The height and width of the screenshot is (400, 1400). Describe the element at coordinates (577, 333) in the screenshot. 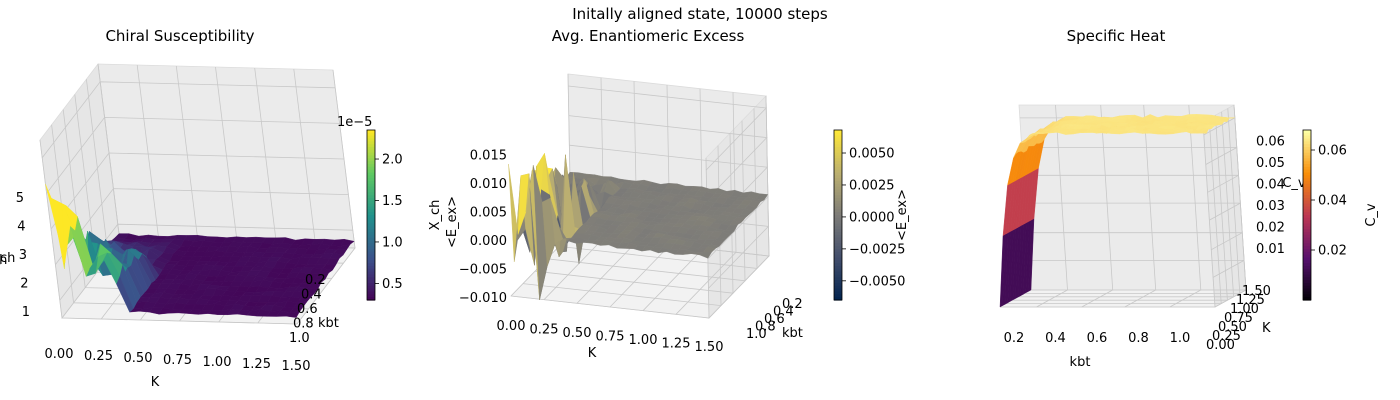

I see `panel-2-x-tick-label: 0.50` at that location.